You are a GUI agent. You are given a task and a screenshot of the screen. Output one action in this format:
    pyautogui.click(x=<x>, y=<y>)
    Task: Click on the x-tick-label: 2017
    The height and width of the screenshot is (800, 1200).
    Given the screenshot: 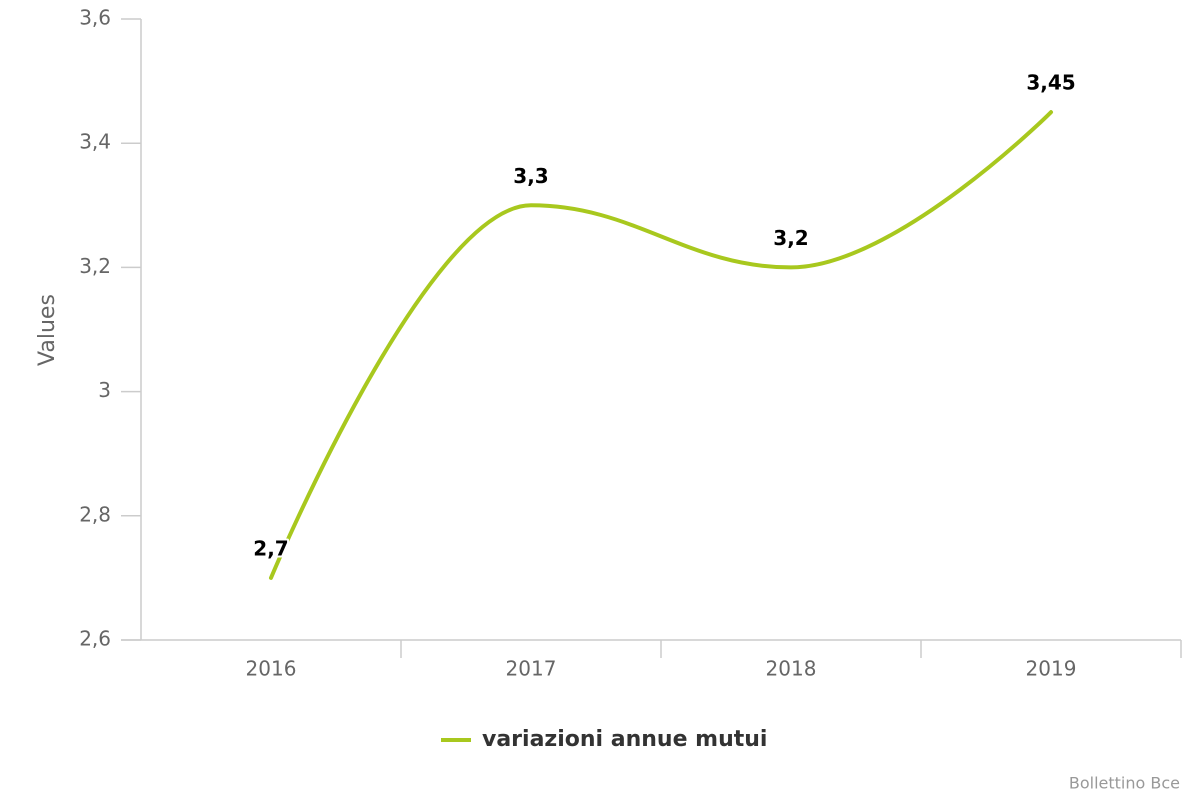 What is the action you would take?
    pyautogui.click(x=531, y=669)
    